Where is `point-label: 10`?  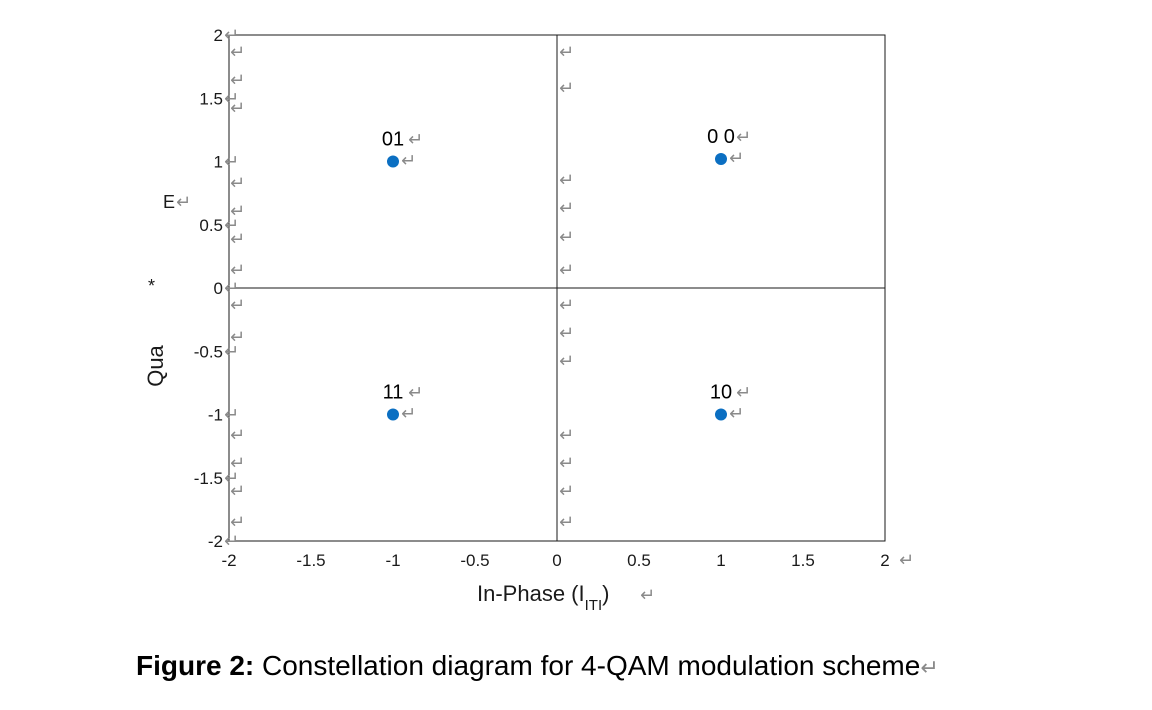
point-label: 10 is located at coordinates (721, 393).